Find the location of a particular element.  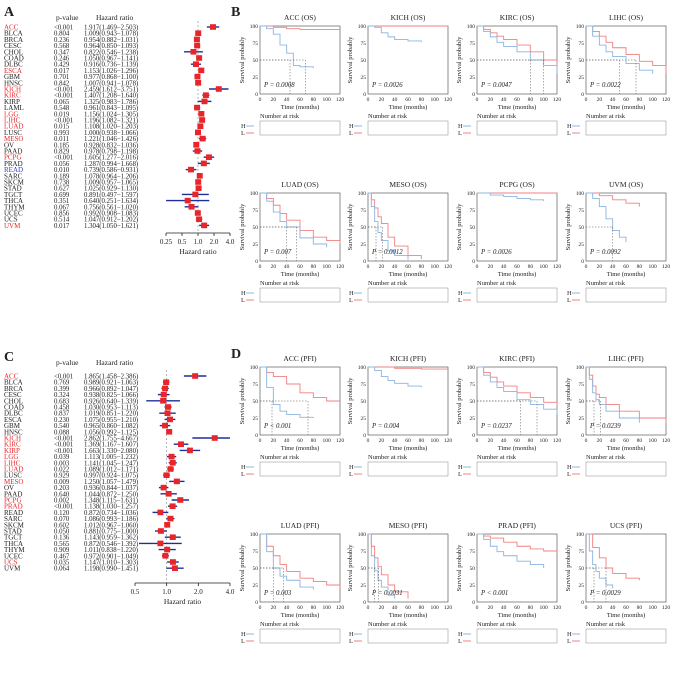

forest-row-pvalue: 0.640 is located at coordinates (62, 494).